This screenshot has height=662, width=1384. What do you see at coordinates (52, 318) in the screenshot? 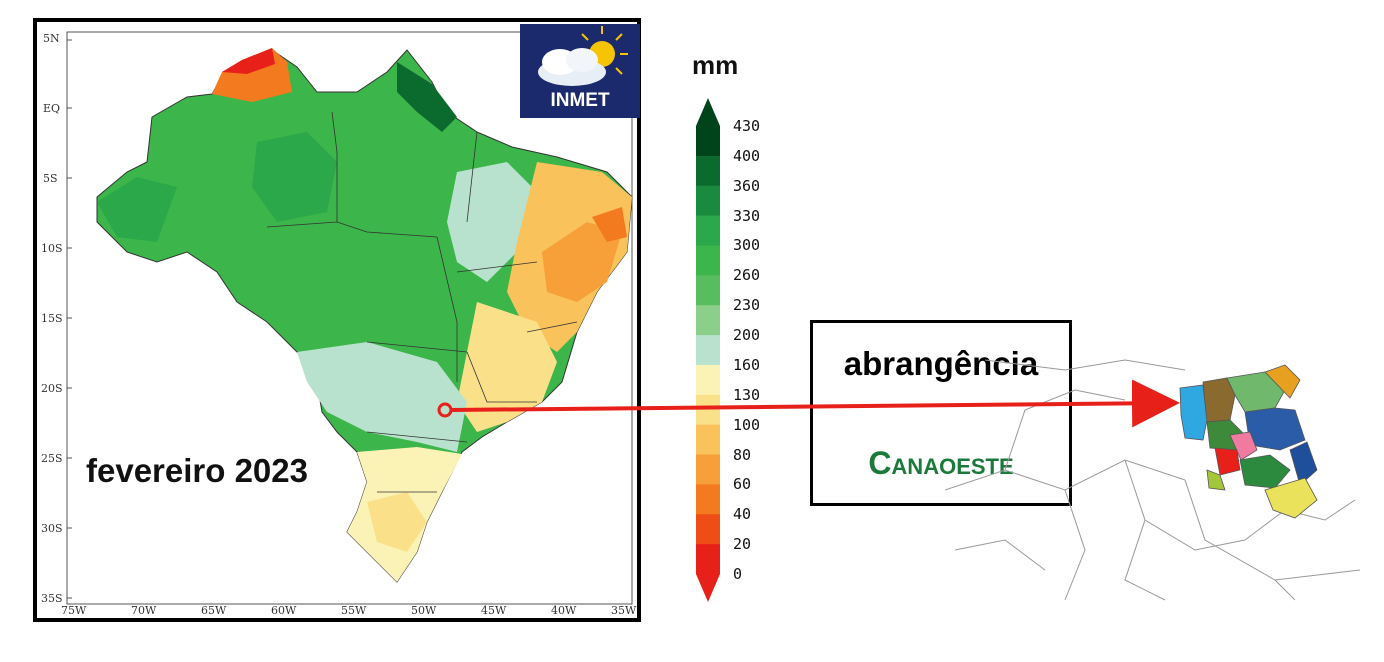
I see `lat-label-15s: 15S` at bounding box center [52, 318].